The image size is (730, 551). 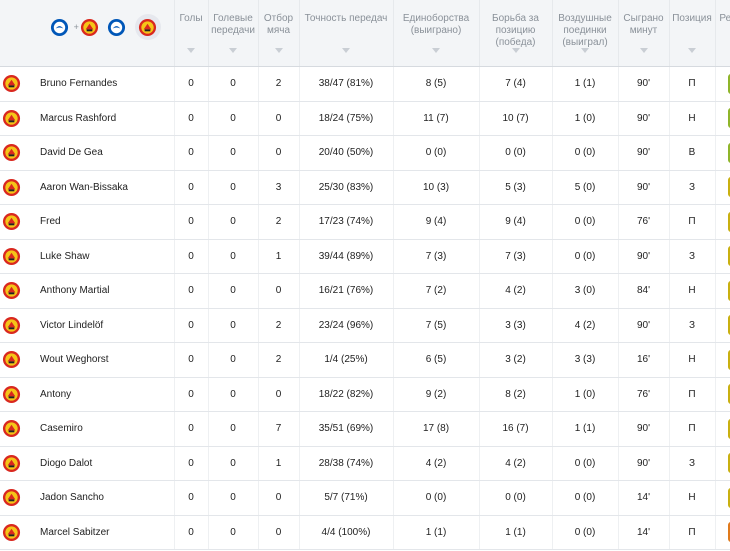 What do you see at coordinates (691, 256) in the screenshot?
I see `stat-position: З` at bounding box center [691, 256].